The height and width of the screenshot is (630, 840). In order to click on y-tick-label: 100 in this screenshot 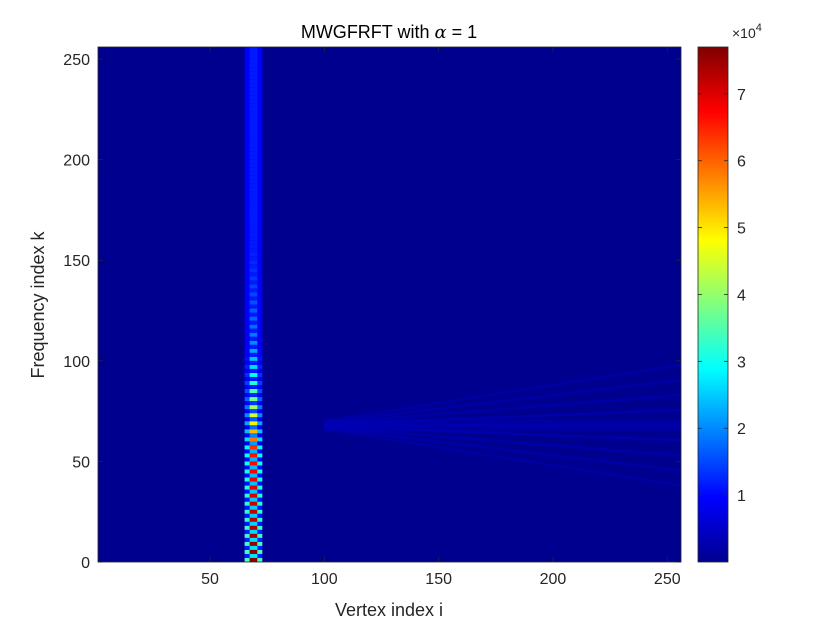, I will do `click(76, 362)`.